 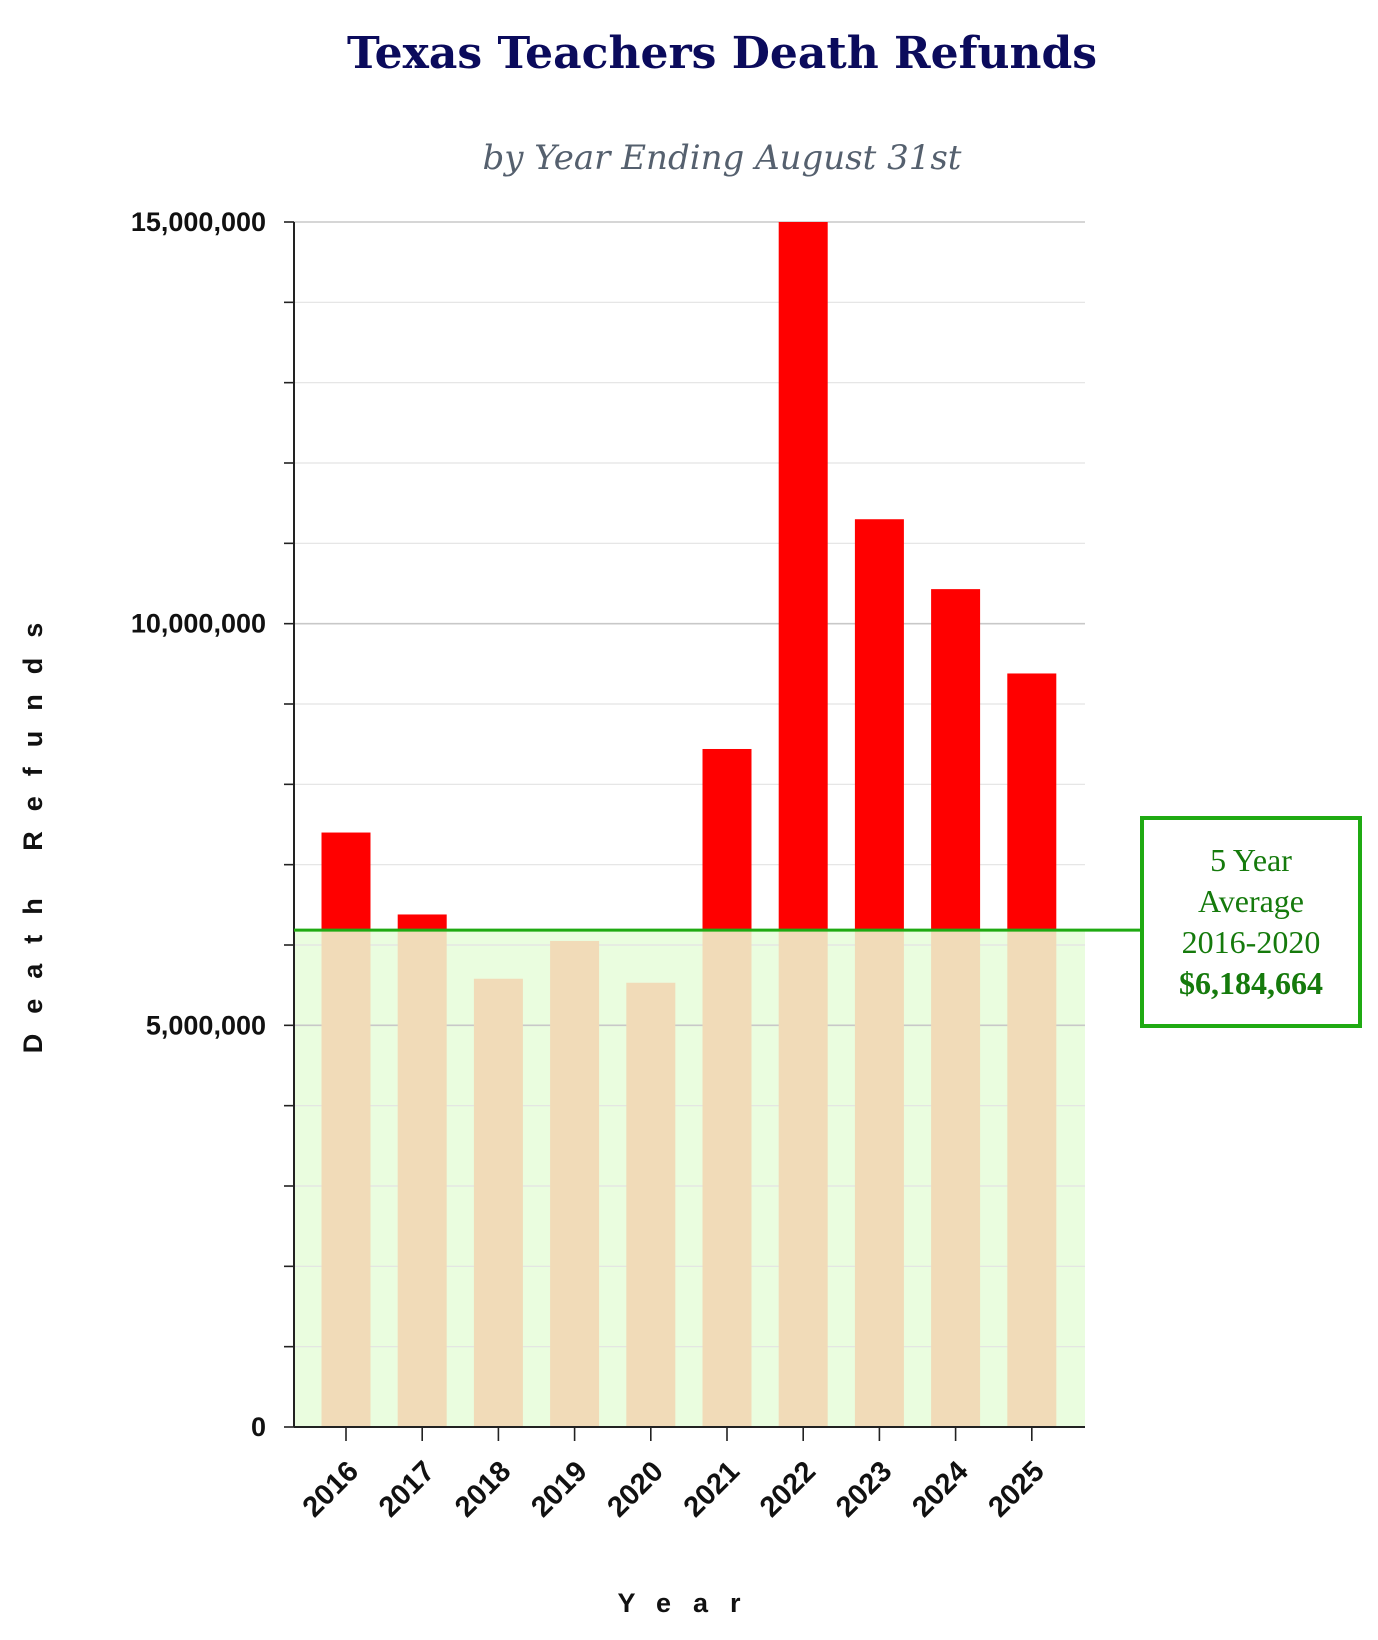 What do you see at coordinates (559, 1489) in the screenshot?
I see `x-tick-label: 2019` at bounding box center [559, 1489].